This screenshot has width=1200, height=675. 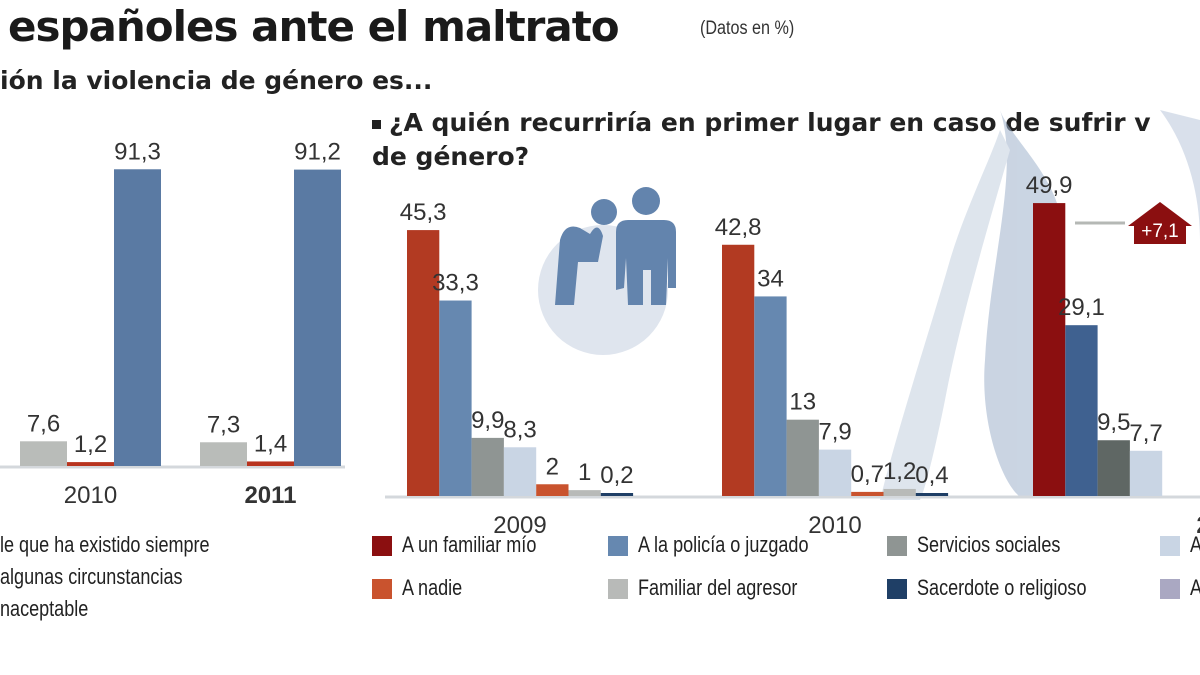 What do you see at coordinates (723, 544) in the screenshot?
I see `legend-item: A la policía o juzgado` at bounding box center [723, 544].